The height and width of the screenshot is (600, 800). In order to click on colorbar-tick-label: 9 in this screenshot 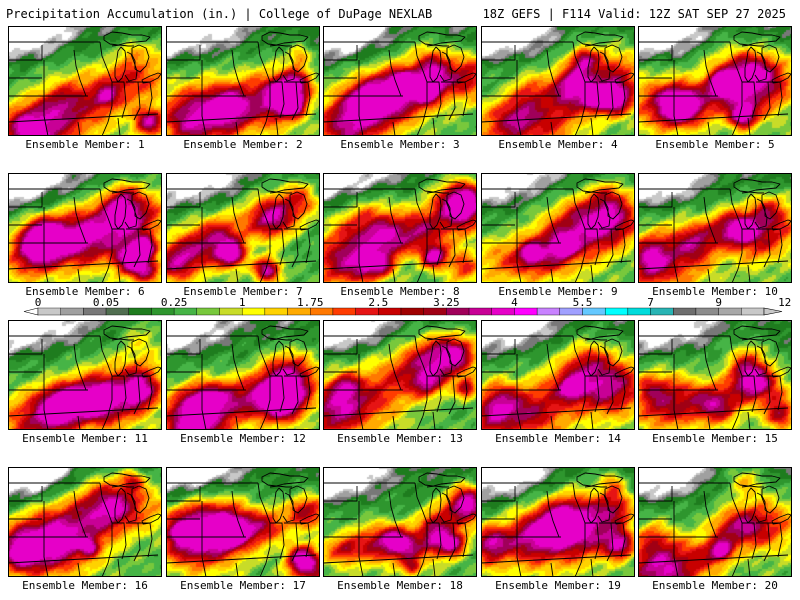, I will do `click(718, 302)`.